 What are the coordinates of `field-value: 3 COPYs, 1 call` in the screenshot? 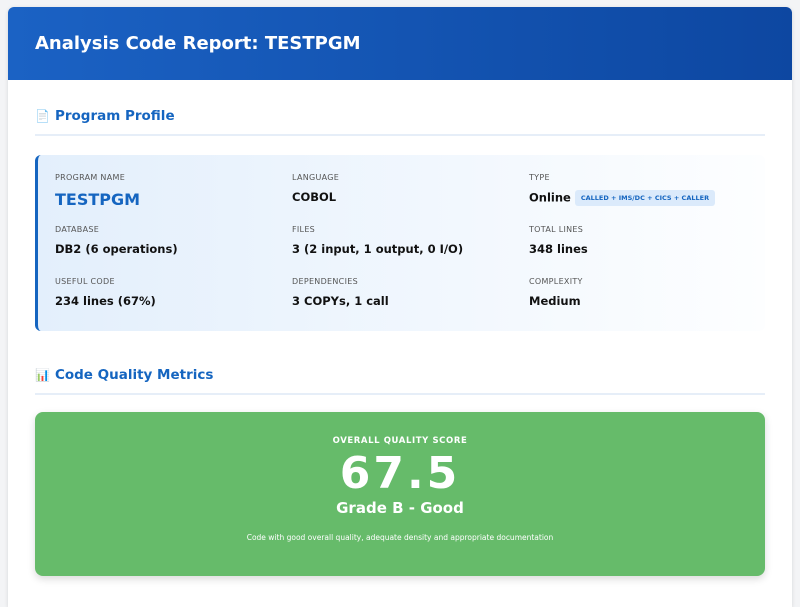 It's located at (340, 301).